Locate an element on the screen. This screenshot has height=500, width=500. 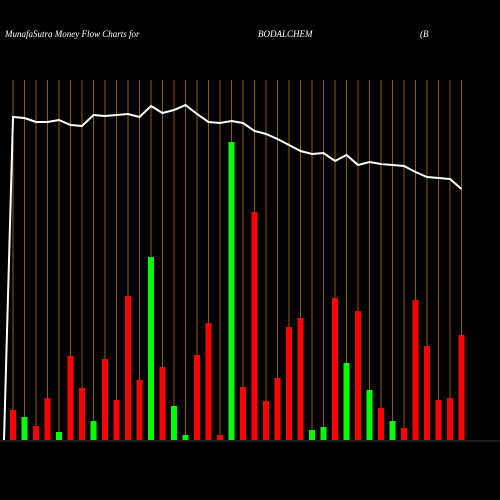
annotation: (B is located at coordinates (424, 34).